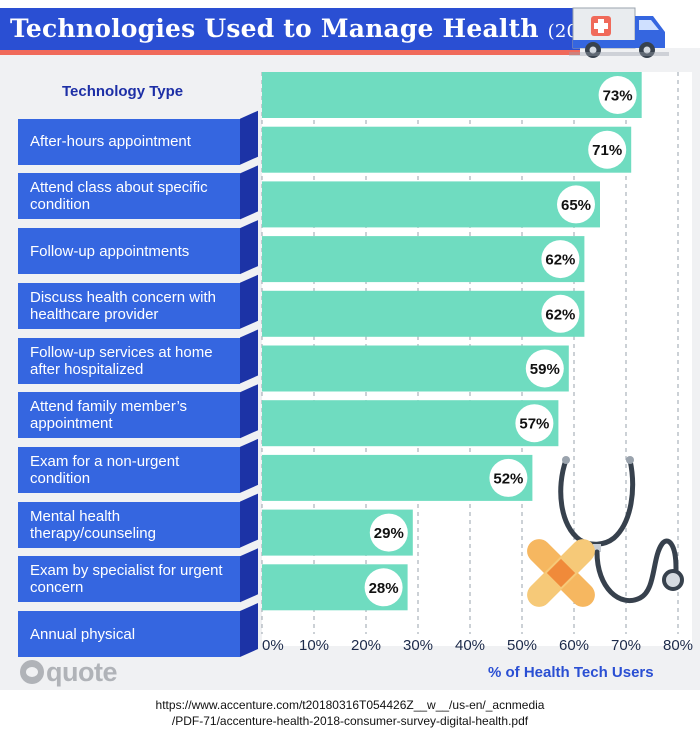  What do you see at coordinates (626, 645) in the screenshot?
I see `x-tick-label: 70%` at bounding box center [626, 645].